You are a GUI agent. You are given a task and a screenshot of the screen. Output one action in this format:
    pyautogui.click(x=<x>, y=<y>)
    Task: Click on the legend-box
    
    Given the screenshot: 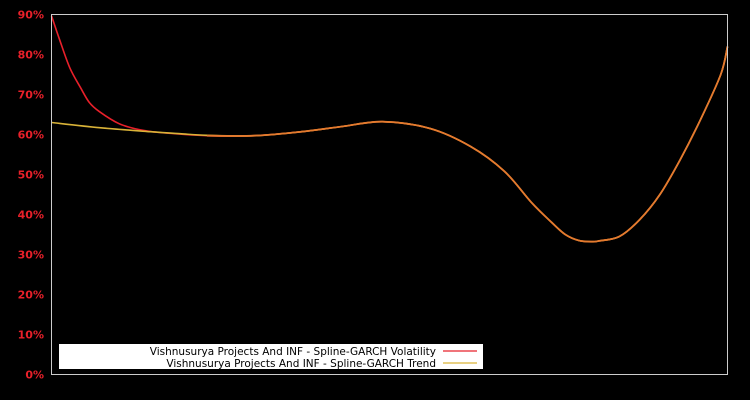 What is the action you would take?
    pyautogui.click(x=271, y=356)
    